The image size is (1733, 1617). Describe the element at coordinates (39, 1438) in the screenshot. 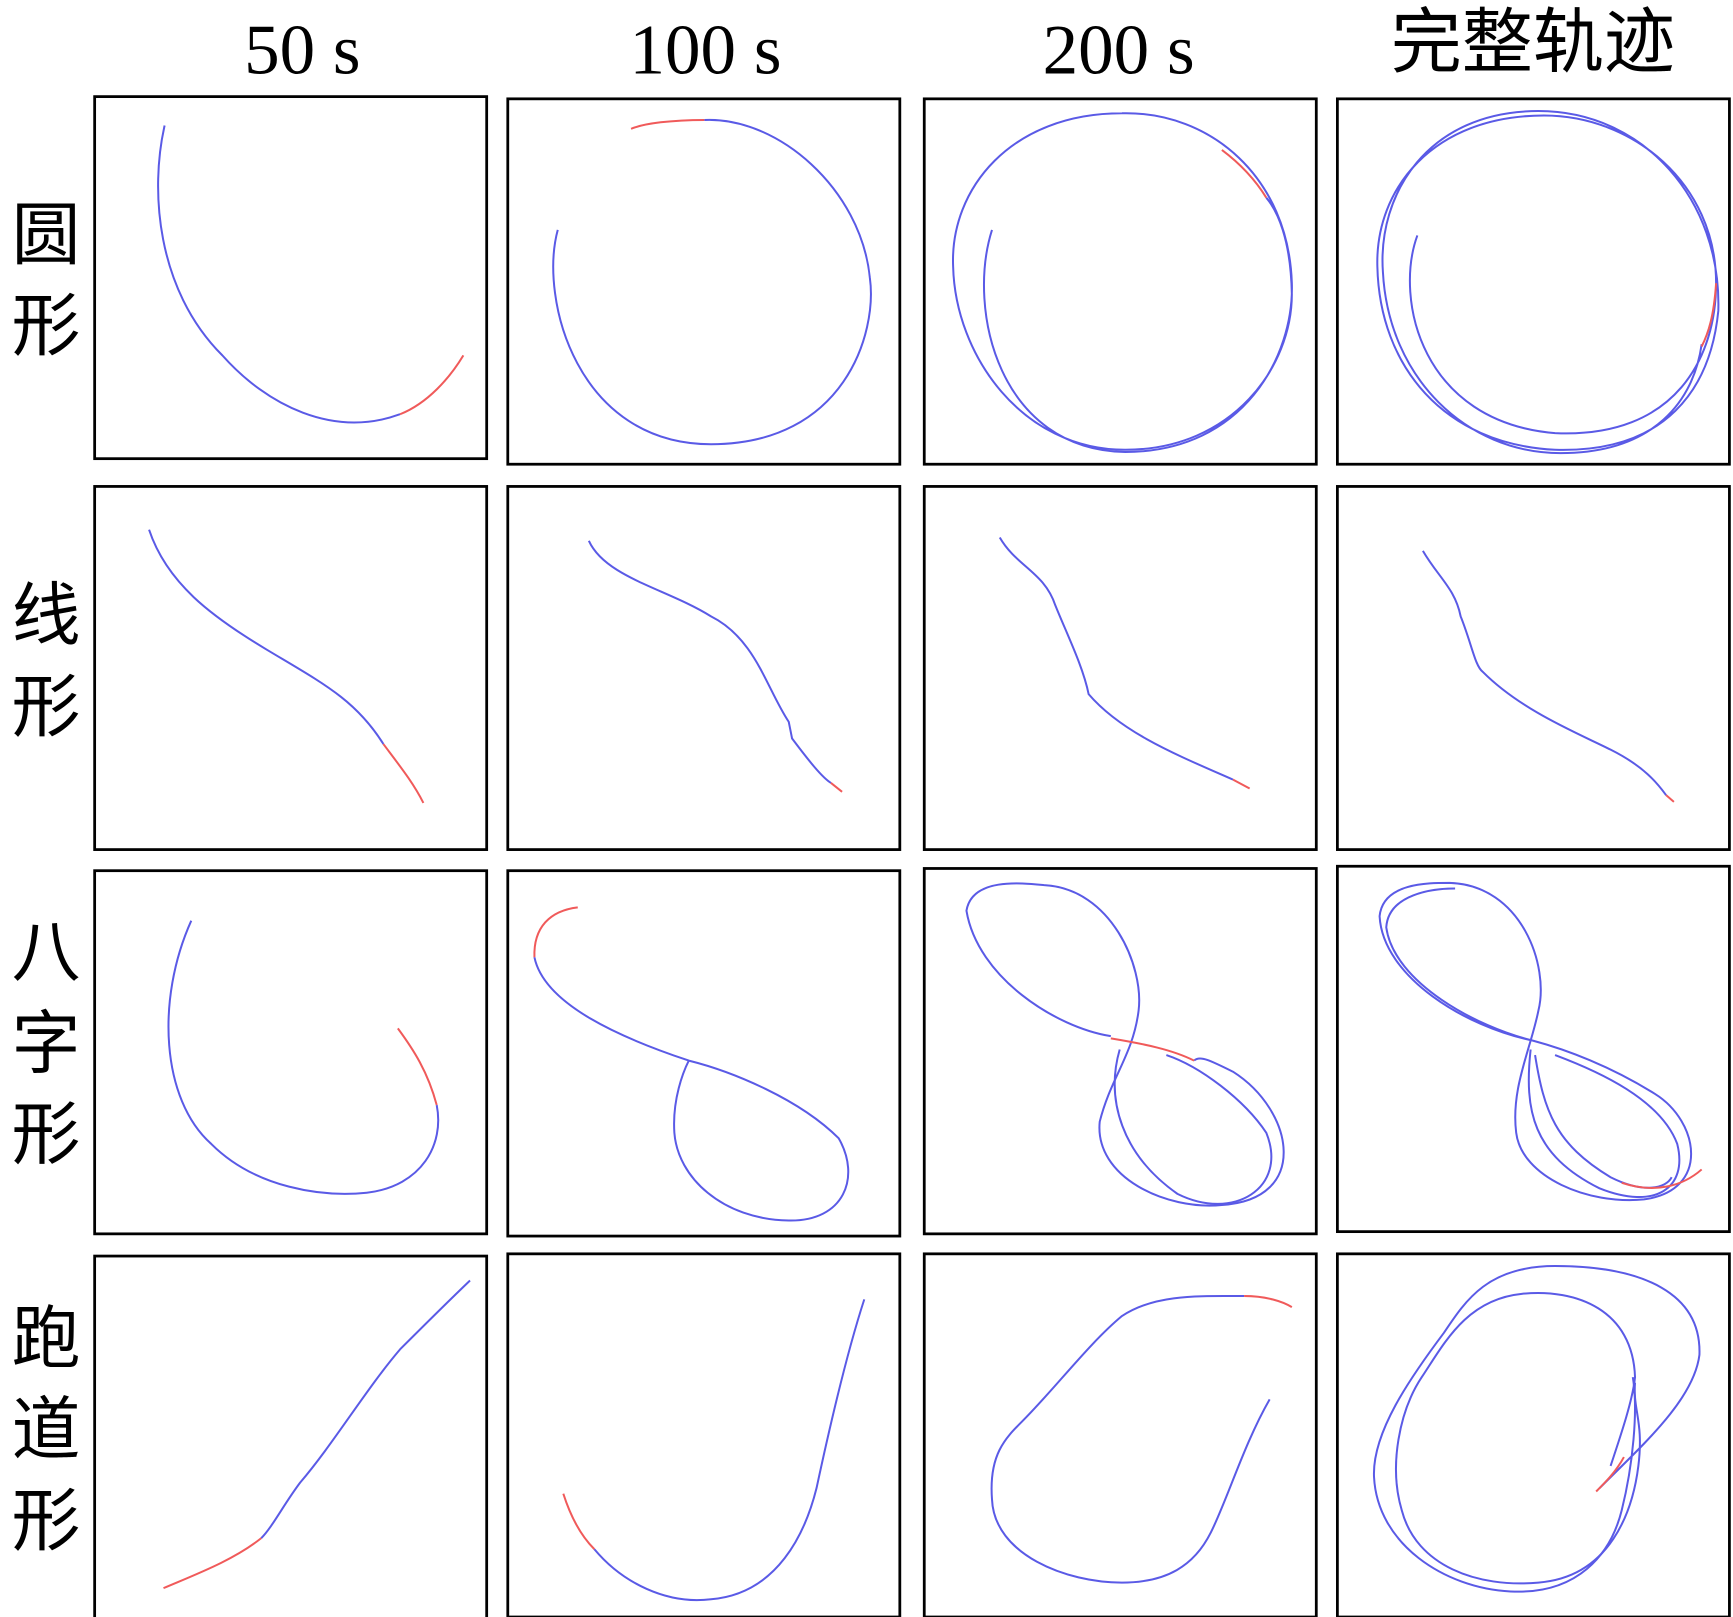

I see `row-label: 跑道形` at that location.